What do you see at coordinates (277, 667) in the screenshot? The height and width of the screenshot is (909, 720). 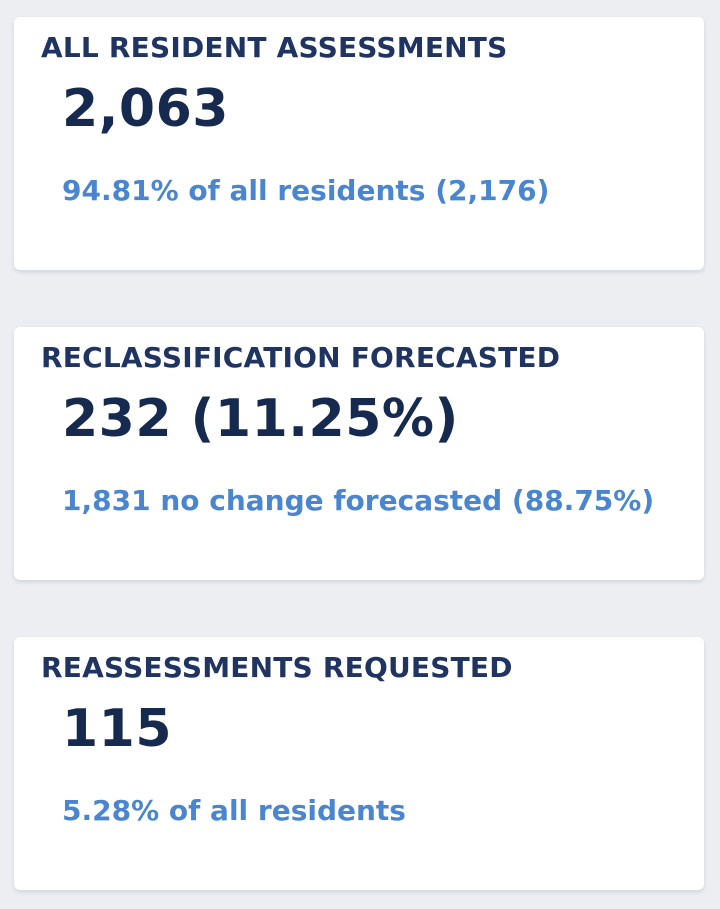 I see `card-title: REASSESSMENTS REQUESTED` at bounding box center [277, 667].